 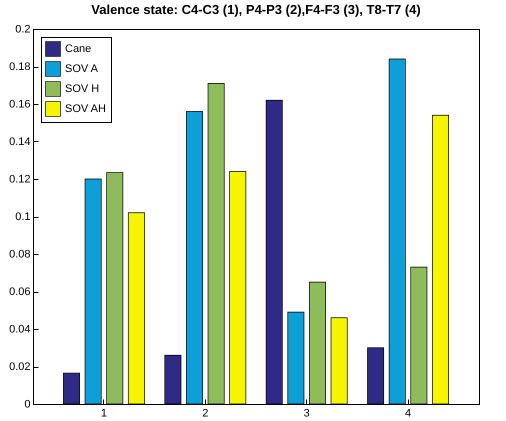 What do you see at coordinates (104, 414) in the screenshot?
I see `x-tick-label: 1` at bounding box center [104, 414].